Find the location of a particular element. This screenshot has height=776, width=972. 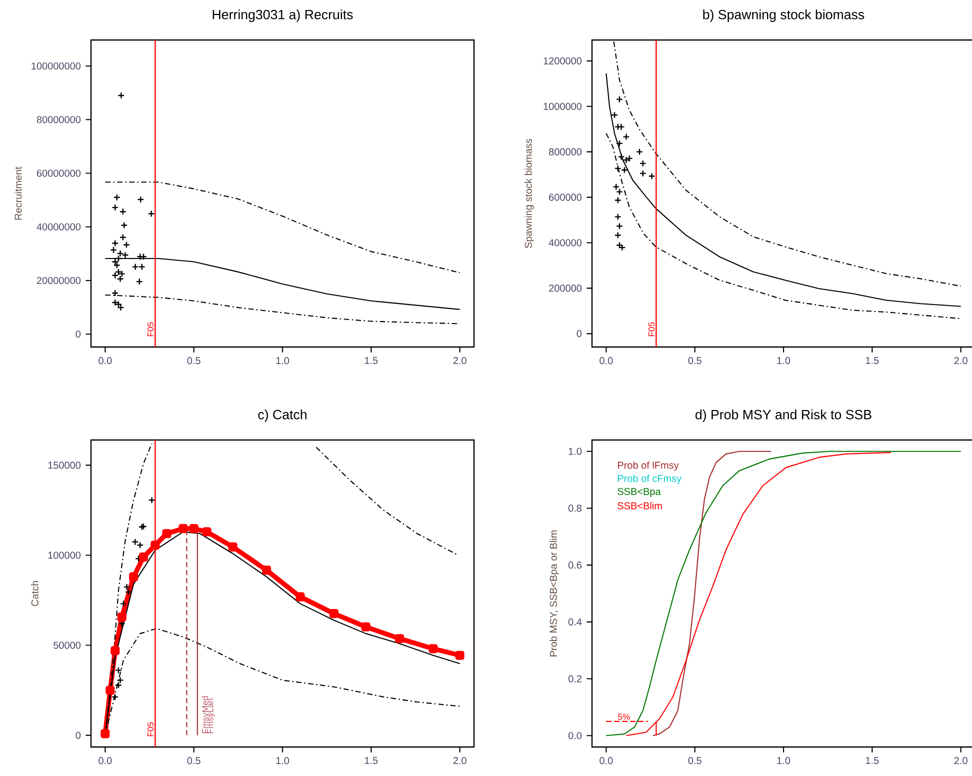

y-tick-label: 800000 is located at coordinates (565, 152).